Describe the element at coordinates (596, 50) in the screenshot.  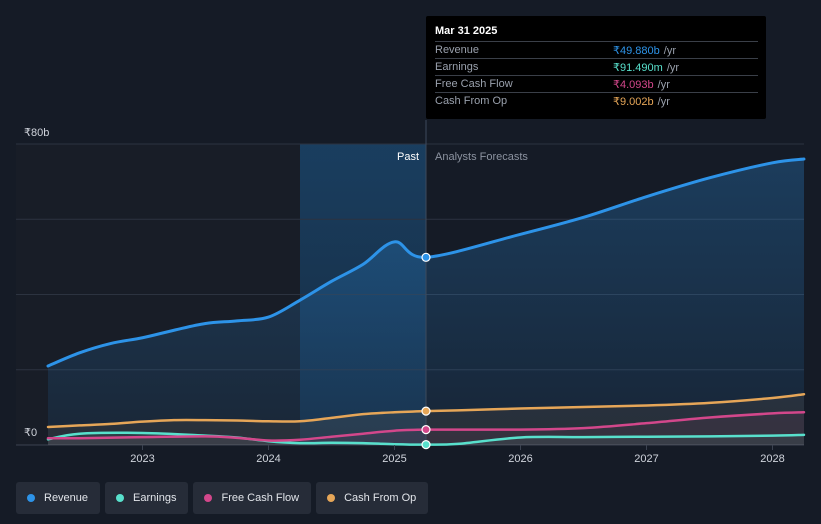
I see `tooltip-row-revenue: Revenue ₹49.880b/yr` at that location.